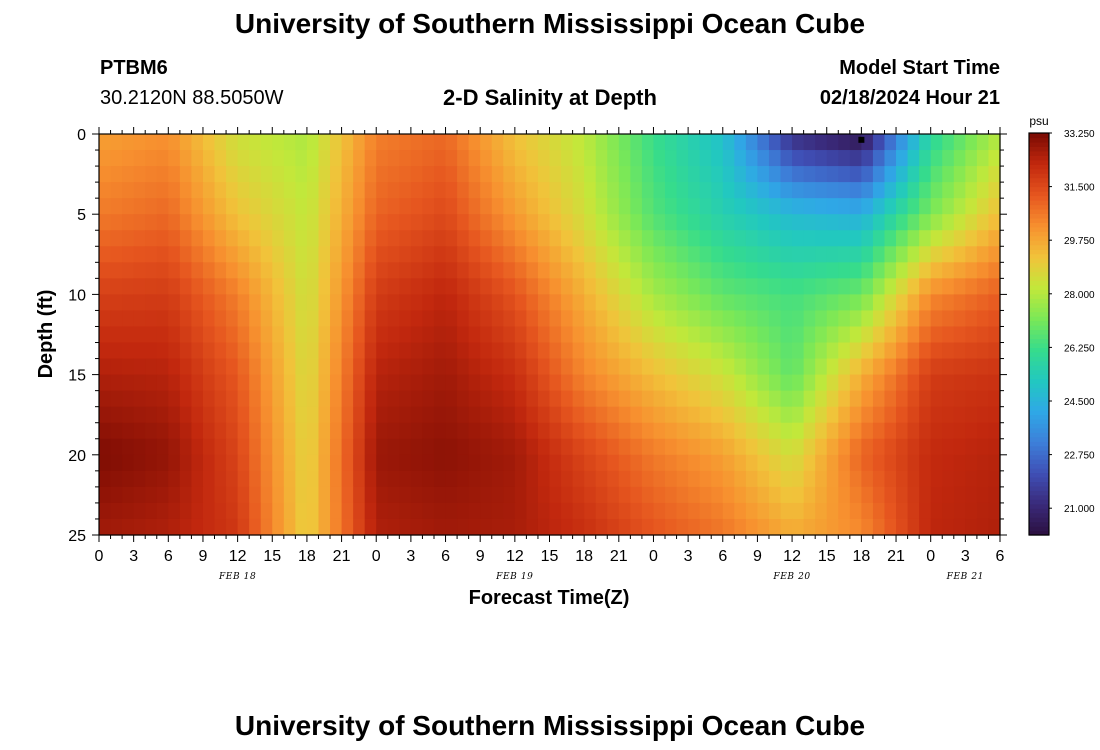 This screenshot has width=1100, height=750. I want to click on y-tick-label: 25, so click(77, 536).